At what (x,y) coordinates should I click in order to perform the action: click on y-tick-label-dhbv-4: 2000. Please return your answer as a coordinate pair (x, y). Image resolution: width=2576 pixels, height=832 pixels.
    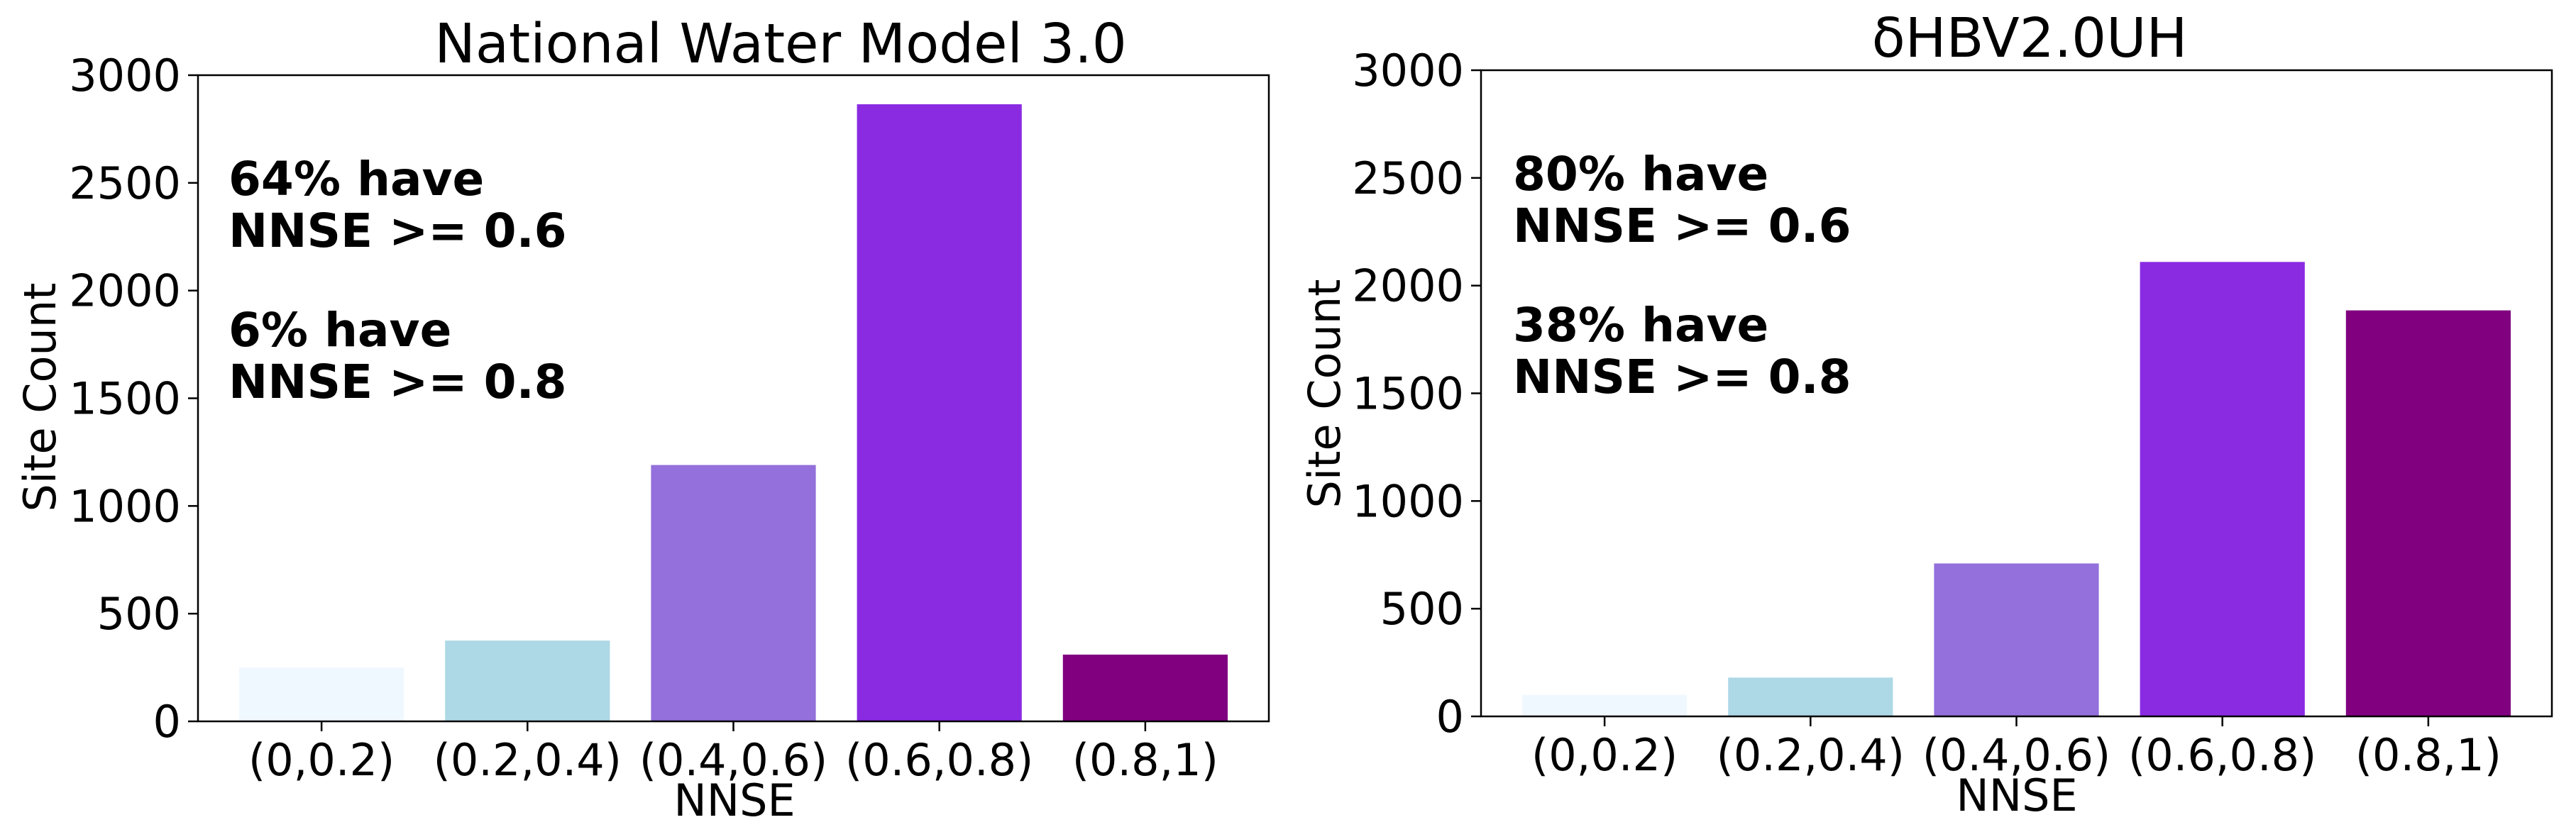
    Looking at the image, I should click on (1408, 286).